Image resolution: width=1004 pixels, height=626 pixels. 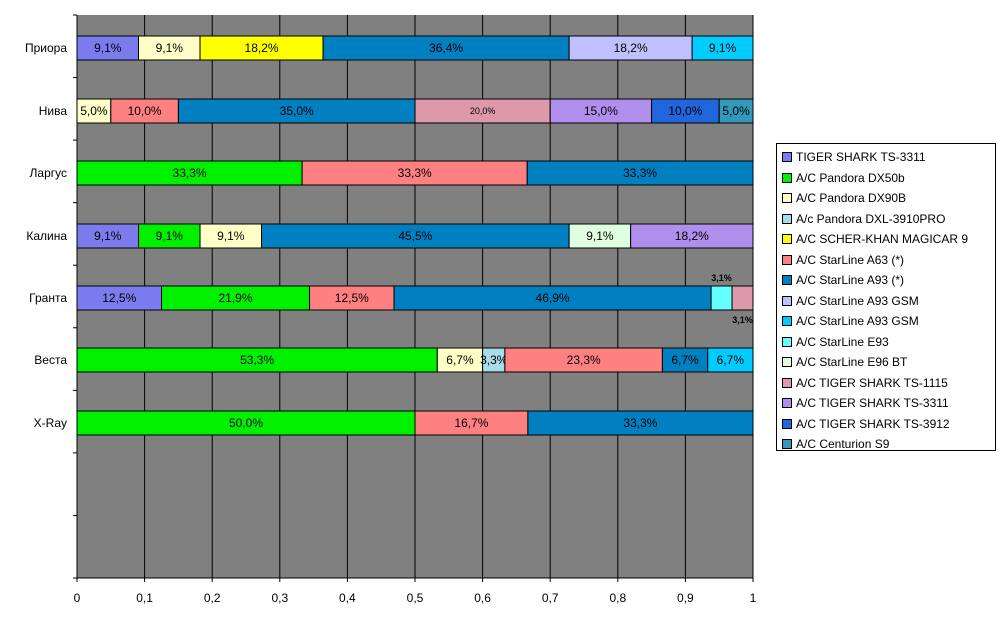 I want to click on legend-item: A/C Pandora DX50b, so click(x=888, y=178).